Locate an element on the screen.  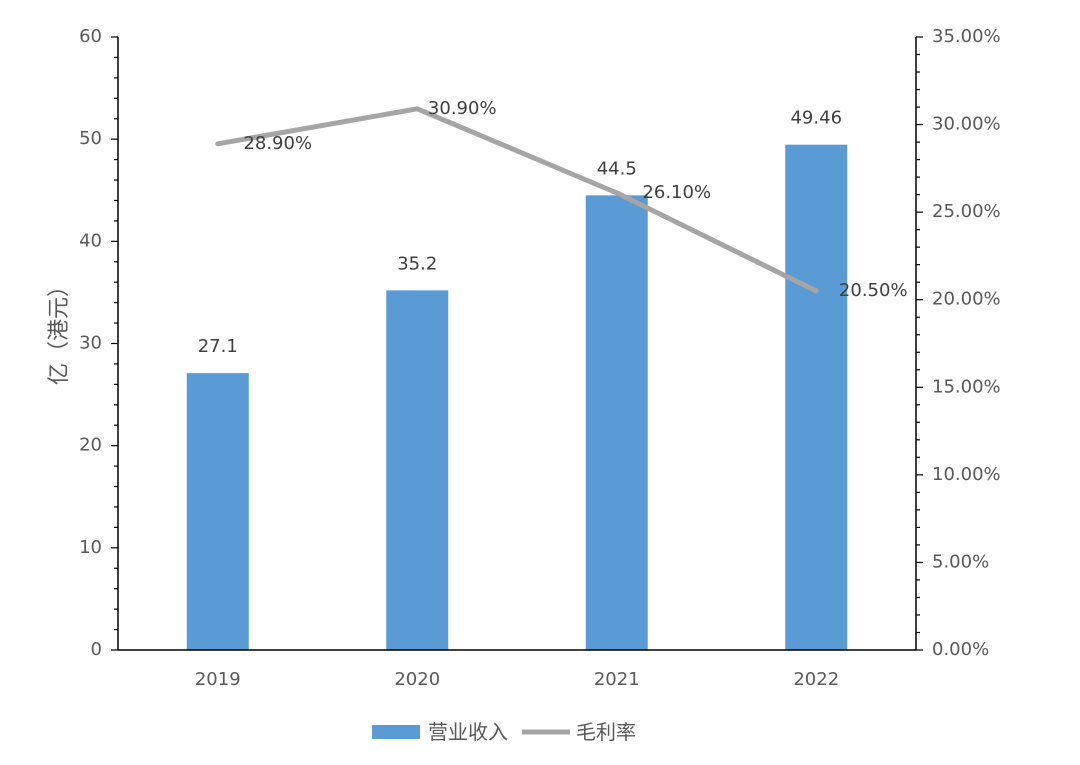
x-tick-label: 2020 is located at coordinates (417, 679).